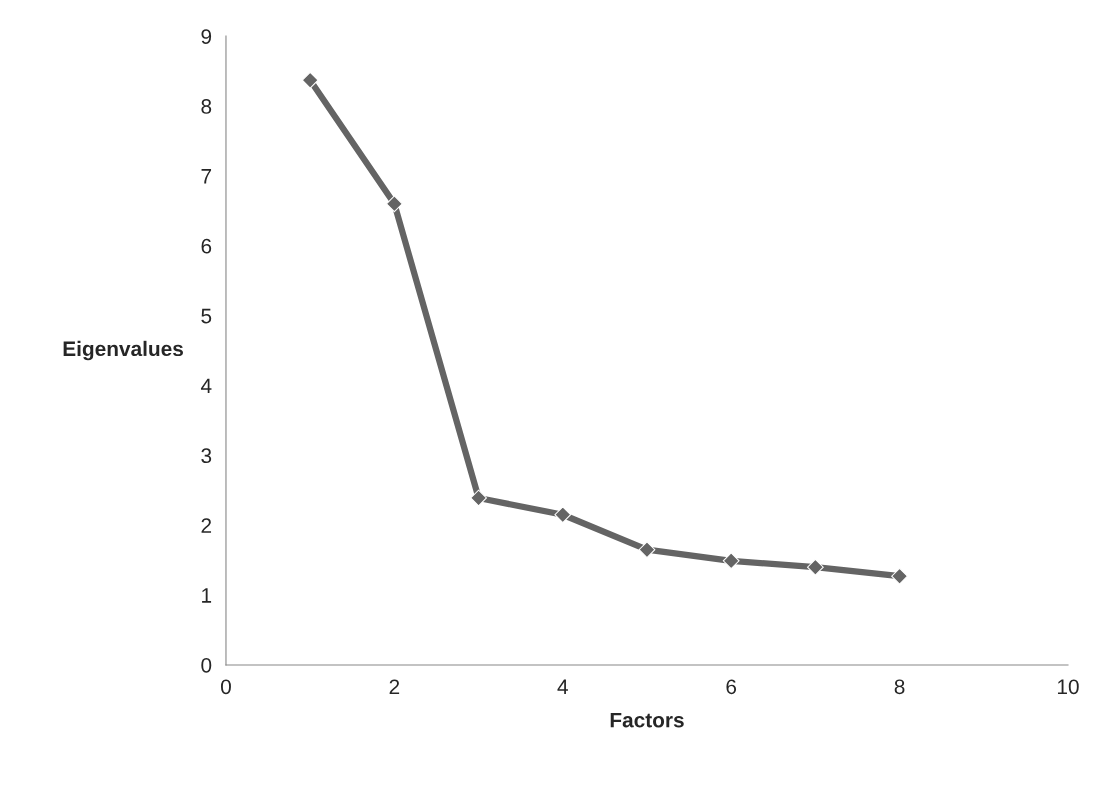  What do you see at coordinates (206, 246) in the screenshot?
I see `y-tick-label: 6` at bounding box center [206, 246].